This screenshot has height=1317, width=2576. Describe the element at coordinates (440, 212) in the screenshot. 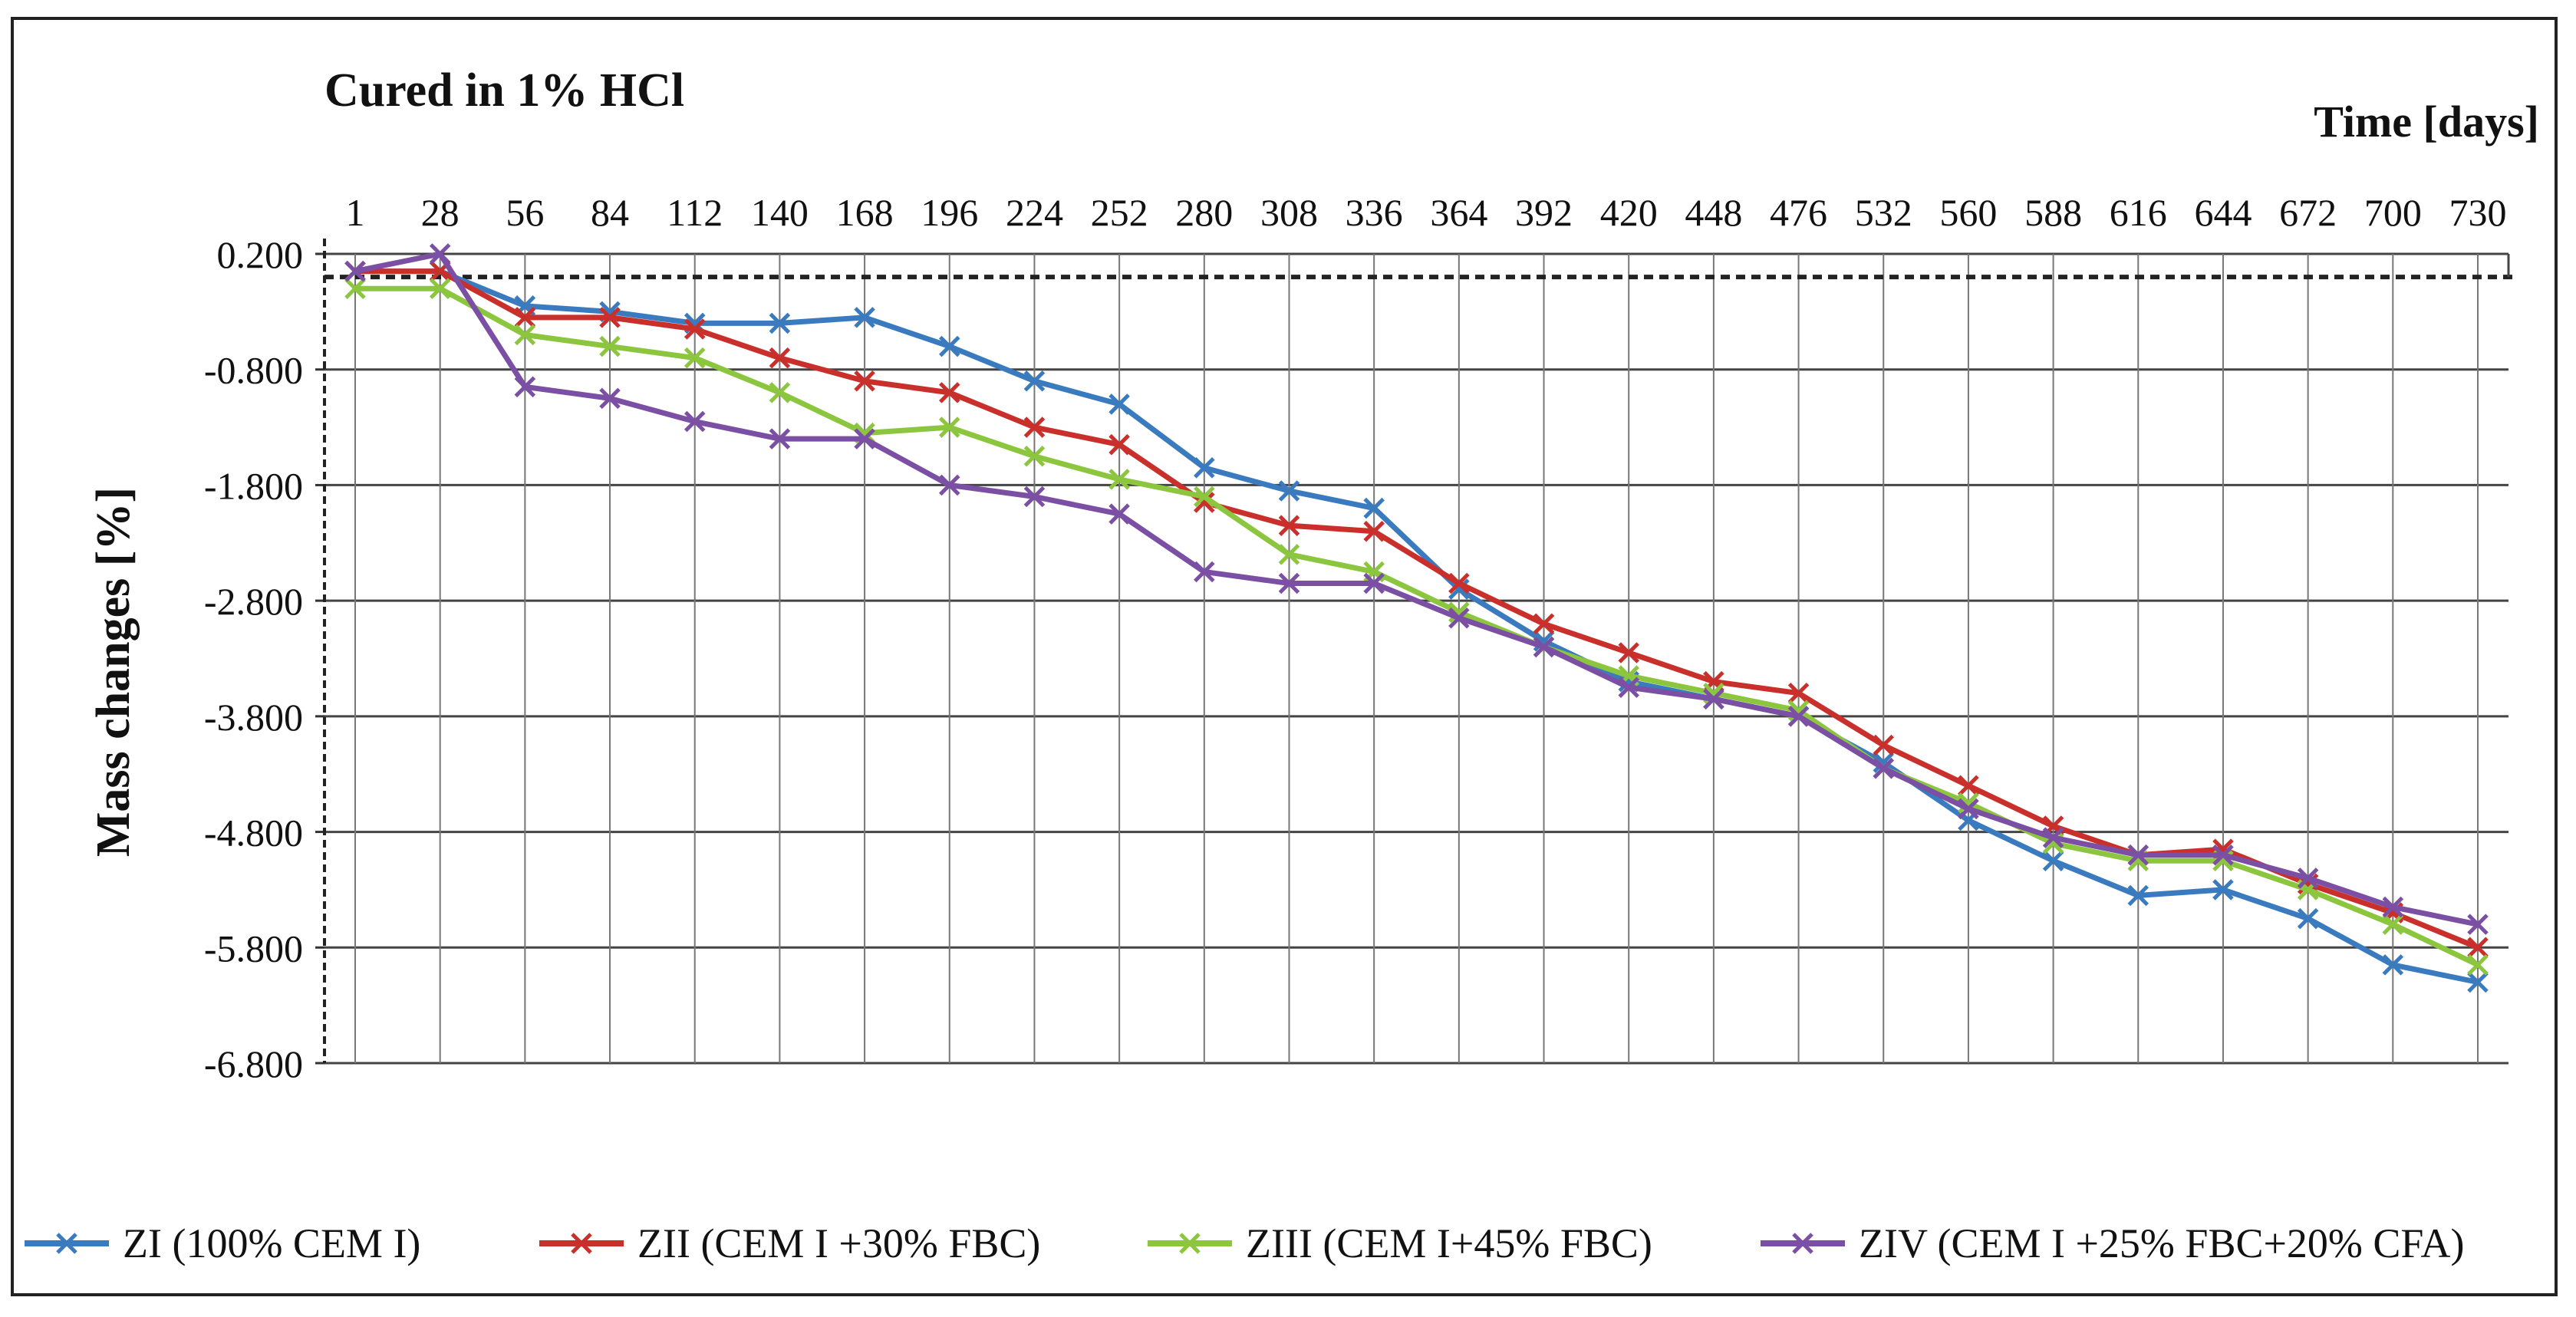

I see `x-tick-label: 28` at that location.